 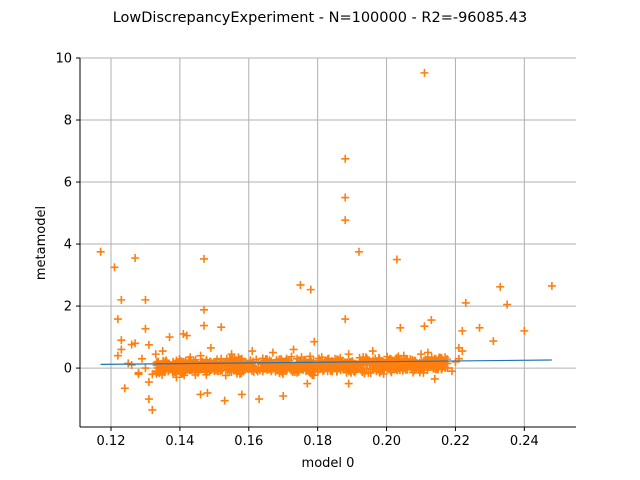 I want to click on fit-line-path, so click(x=326, y=362).